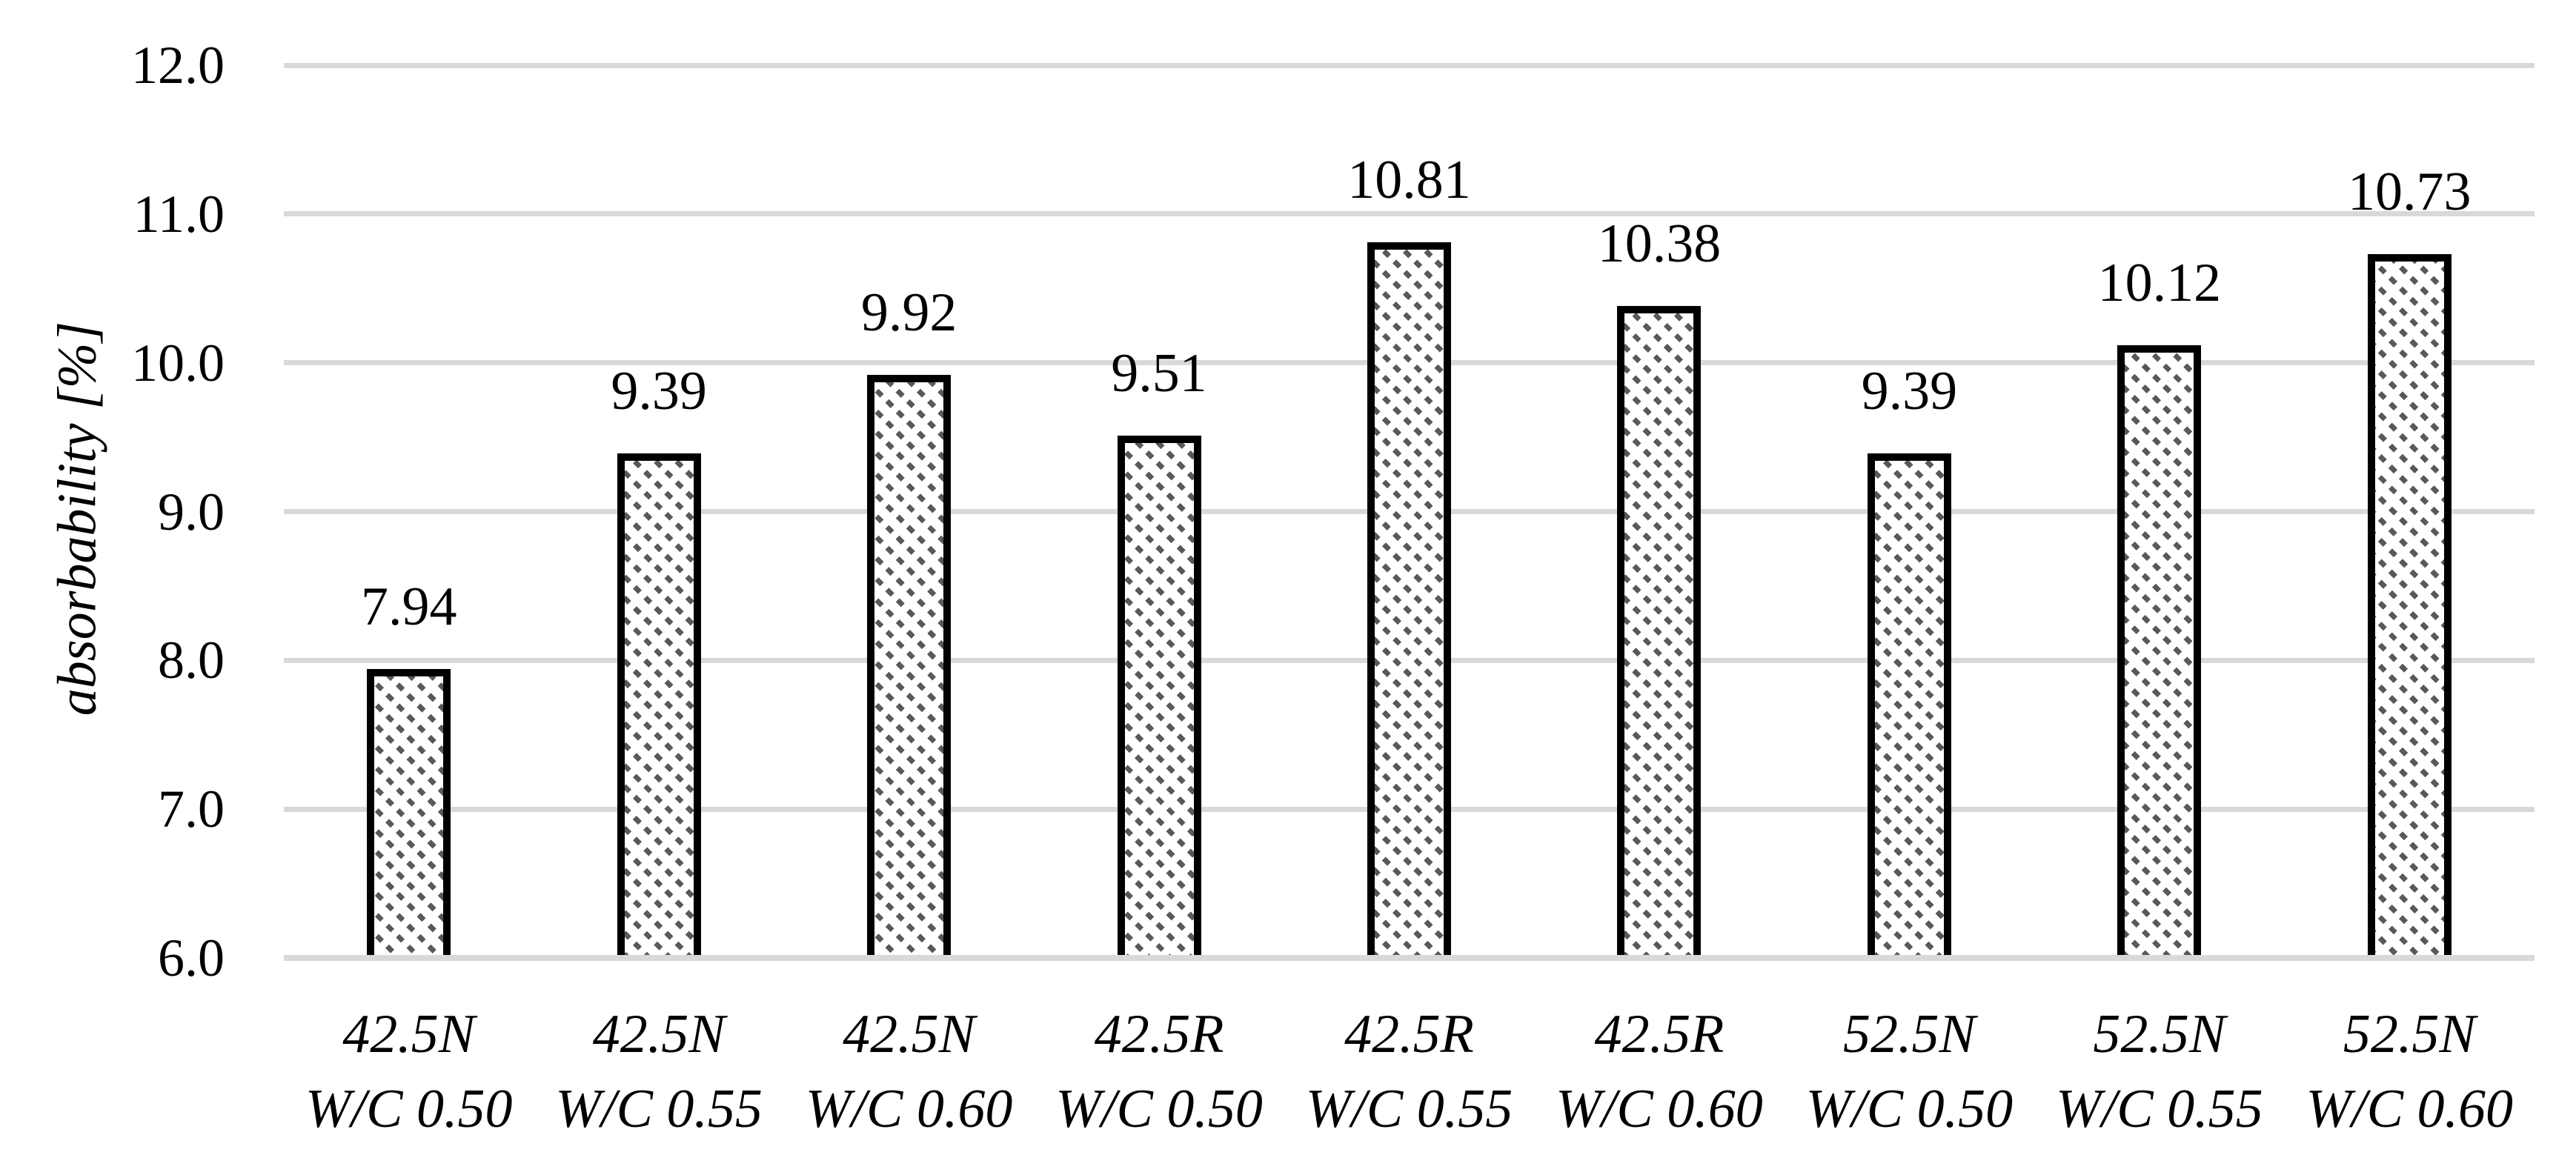 The image size is (2576, 1175). I want to click on x-category-label: 42.5N W/C 0.50, so click(409, 1072).